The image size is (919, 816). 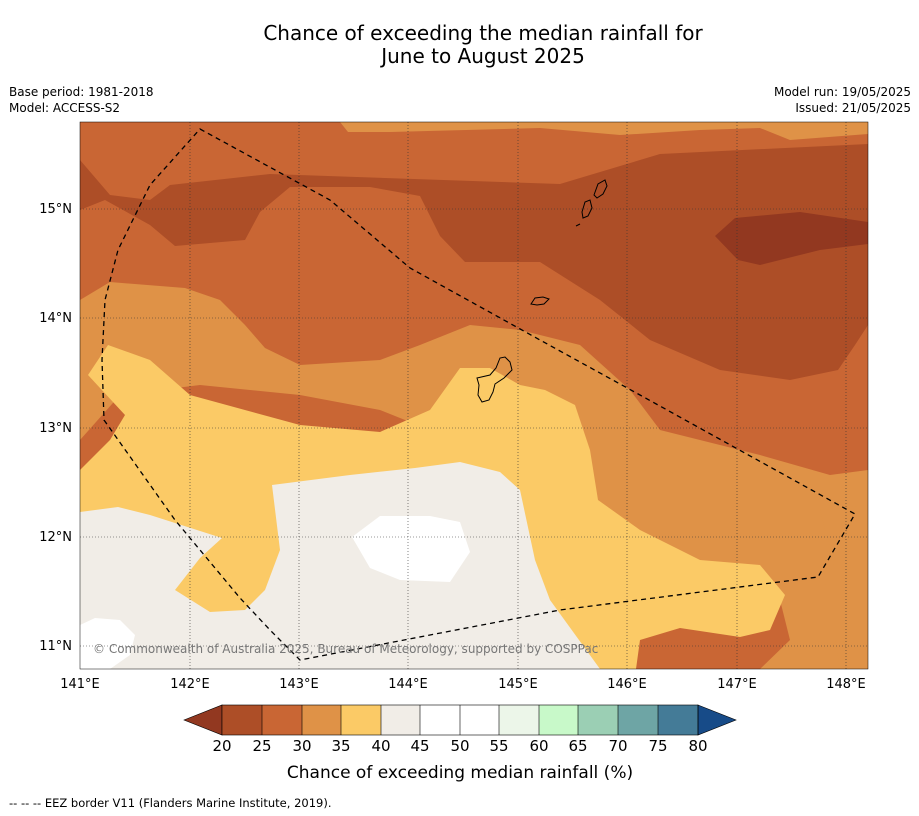 What do you see at coordinates (55, 209) in the screenshot?
I see `lat-label-15: 15°N` at bounding box center [55, 209].